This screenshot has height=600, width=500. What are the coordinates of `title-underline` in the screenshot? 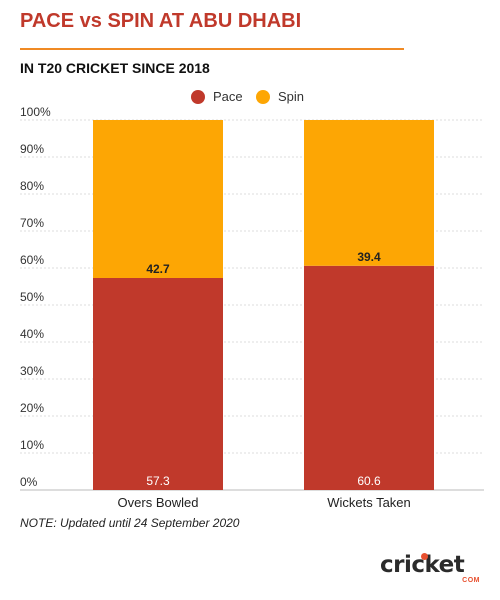 It's located at (212, 49).